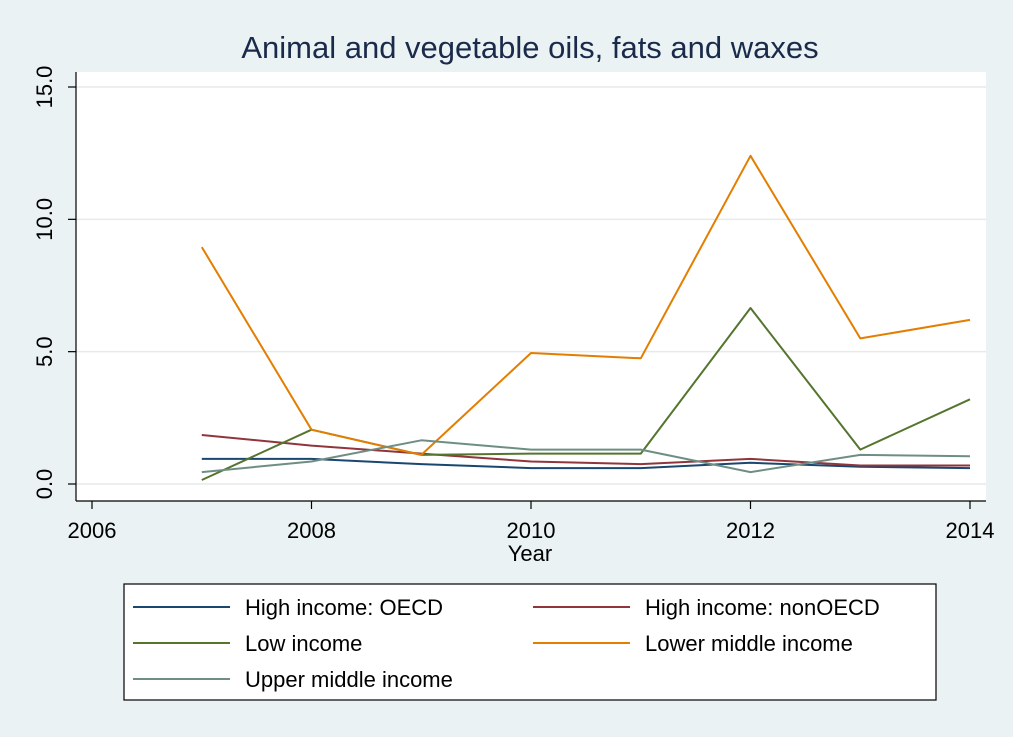  I want to click on series-line-upper-middle-income, so click(586, 456).